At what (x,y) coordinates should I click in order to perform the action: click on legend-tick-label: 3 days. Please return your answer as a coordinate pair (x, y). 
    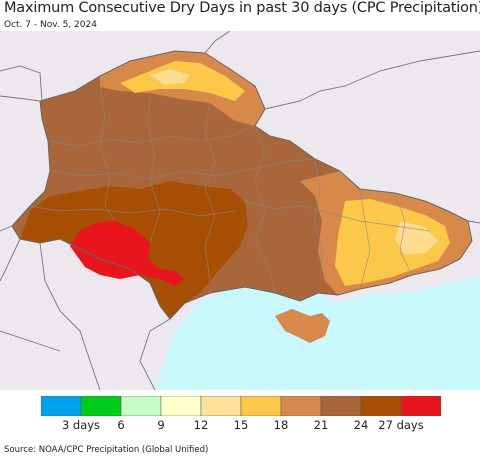
    Looking at the image, I should click on (81, 425).